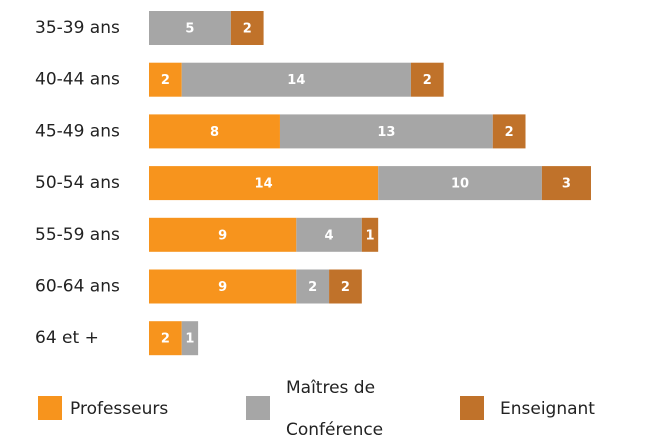 This screenshot has width=649, height=438. Describe the element at coordinates (77, 235) in the screenshot. I see `category-label: 55-59 ans` at that location.